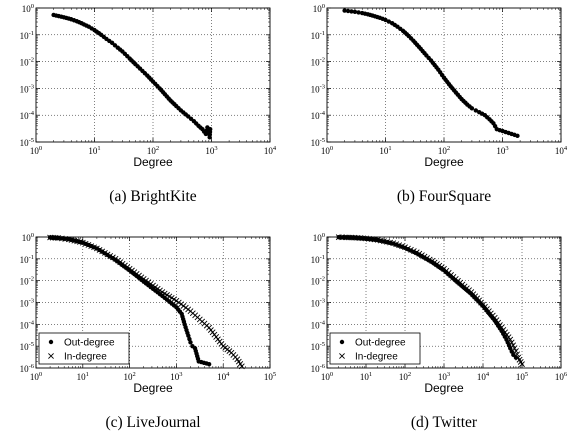 The image size is (574, 444). I want to click on y-tick-label-exp: -3, so click(31, 86).